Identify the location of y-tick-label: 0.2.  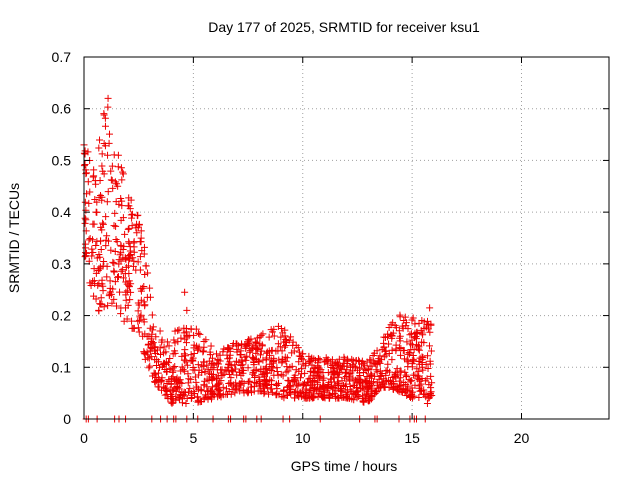
(62, 316).